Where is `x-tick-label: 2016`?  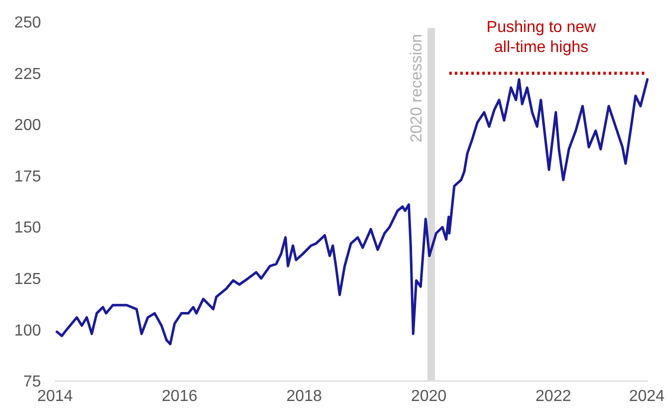
x-tick-label: 2016 is located at coordinates (180, 396).